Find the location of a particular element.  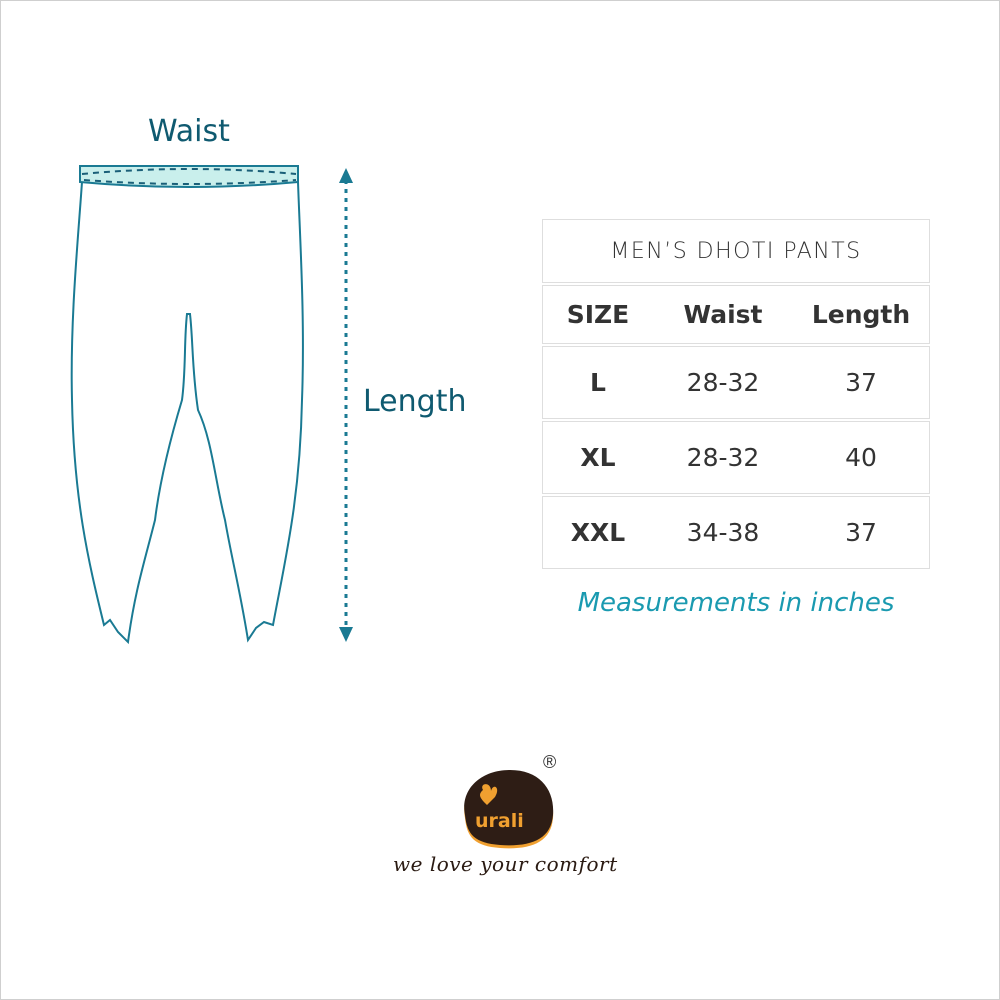

table-row: XXL 34-38 37 is located at coordinates (736, 532).